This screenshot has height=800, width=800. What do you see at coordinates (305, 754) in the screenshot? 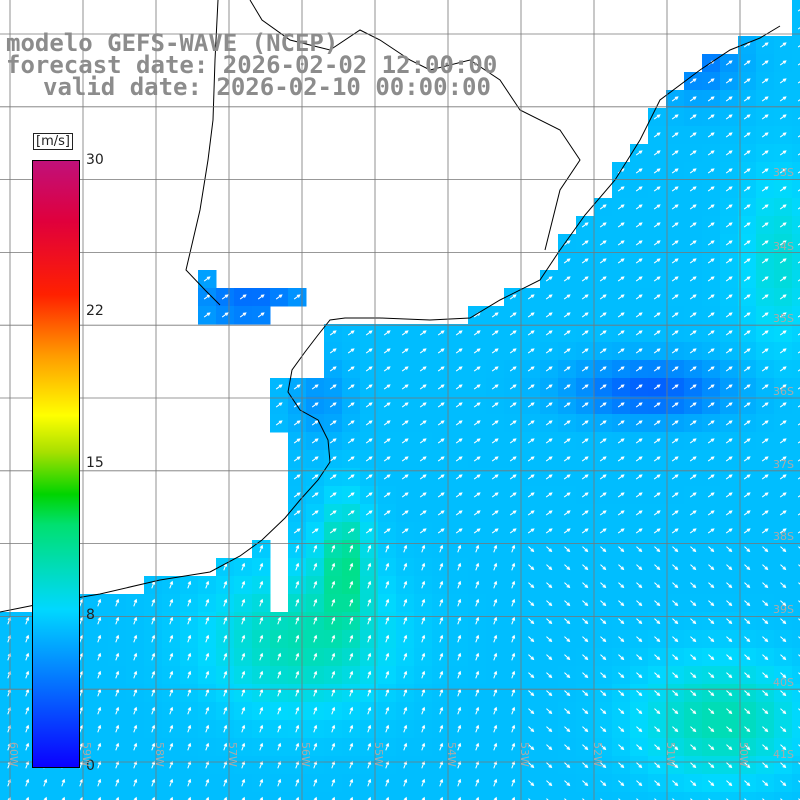
I see `lon-label: 56W` at bounding box center [305, 754].